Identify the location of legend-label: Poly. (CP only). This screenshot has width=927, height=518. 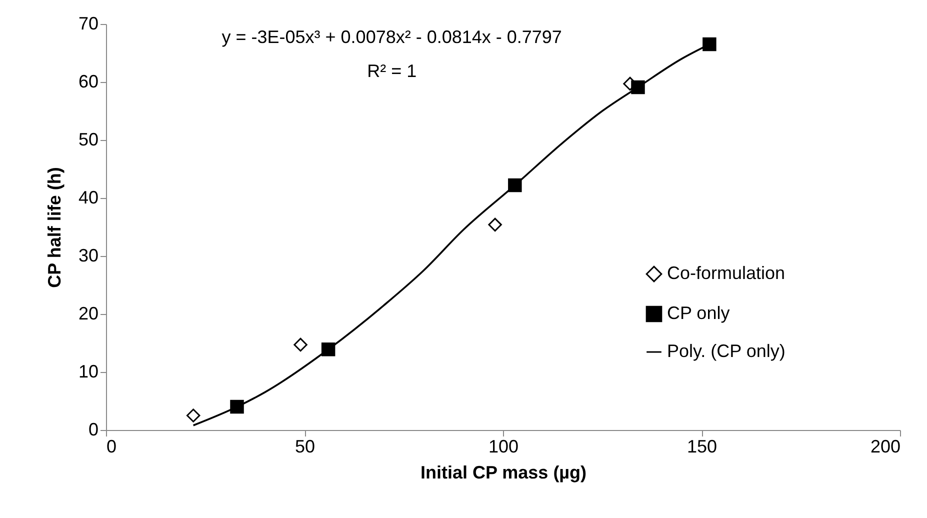
(726, 351).